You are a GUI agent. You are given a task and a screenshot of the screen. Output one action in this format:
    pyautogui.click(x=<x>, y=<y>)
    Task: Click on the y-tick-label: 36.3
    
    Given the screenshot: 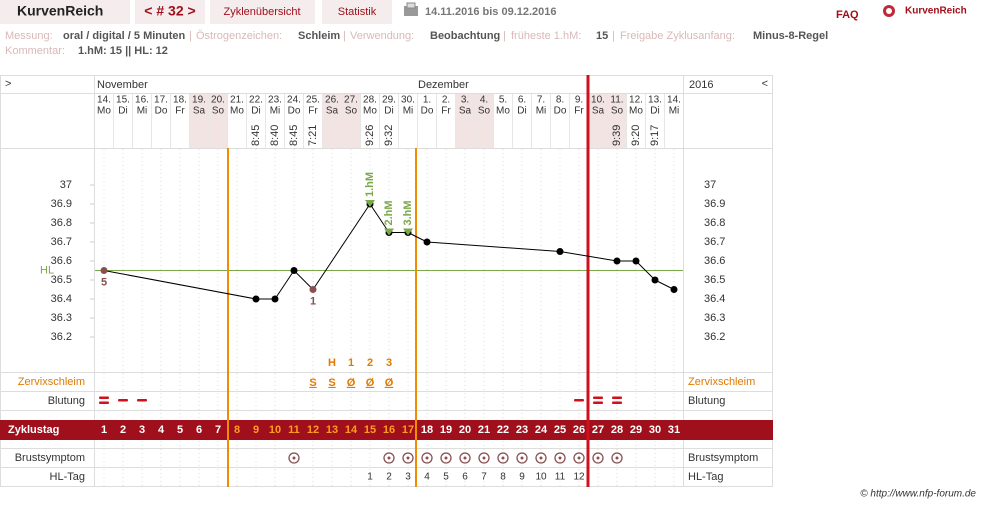 What is the action you would take?
    pyautogui.click(x=61, y=318)
    